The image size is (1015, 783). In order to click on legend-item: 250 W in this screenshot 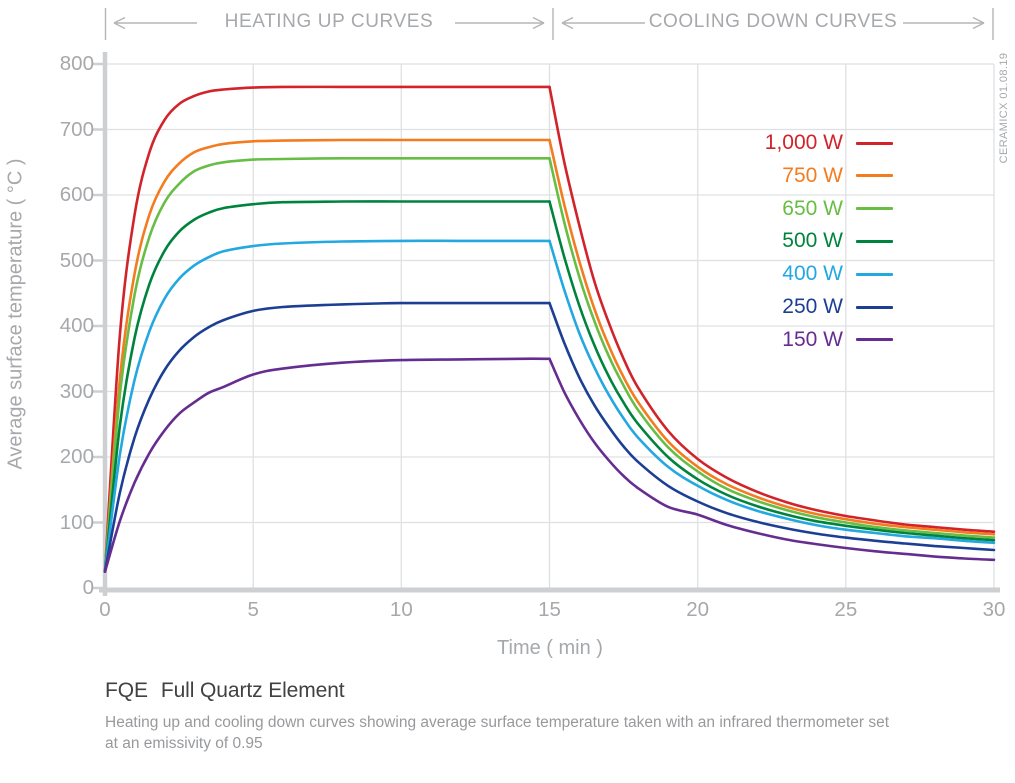, I will do `click(805, 307)`.